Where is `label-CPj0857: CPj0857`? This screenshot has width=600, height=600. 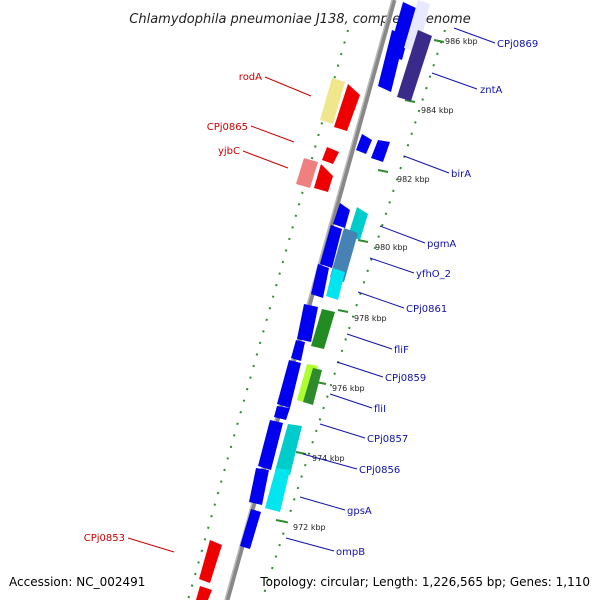
label-CPj0857: CPj0857 is located at coordinates (387, 439).